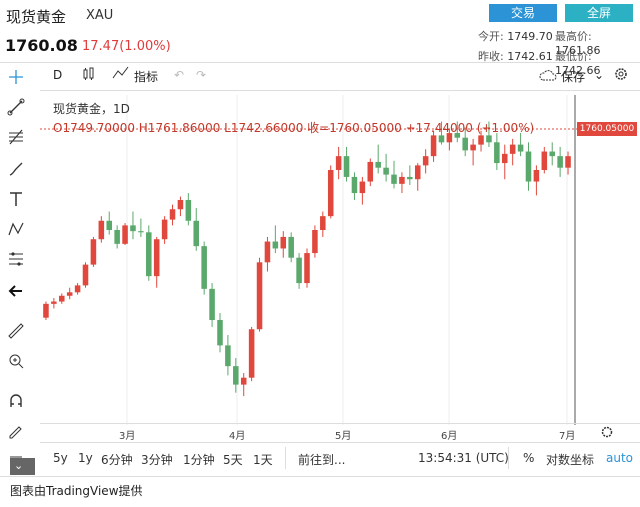 This screenshot has height=507, width=640. What do you see at coordinates (515, 36) in the screenshot?
I see `stat-open: 今开: 1749.70` at bounding box center [515, 36].